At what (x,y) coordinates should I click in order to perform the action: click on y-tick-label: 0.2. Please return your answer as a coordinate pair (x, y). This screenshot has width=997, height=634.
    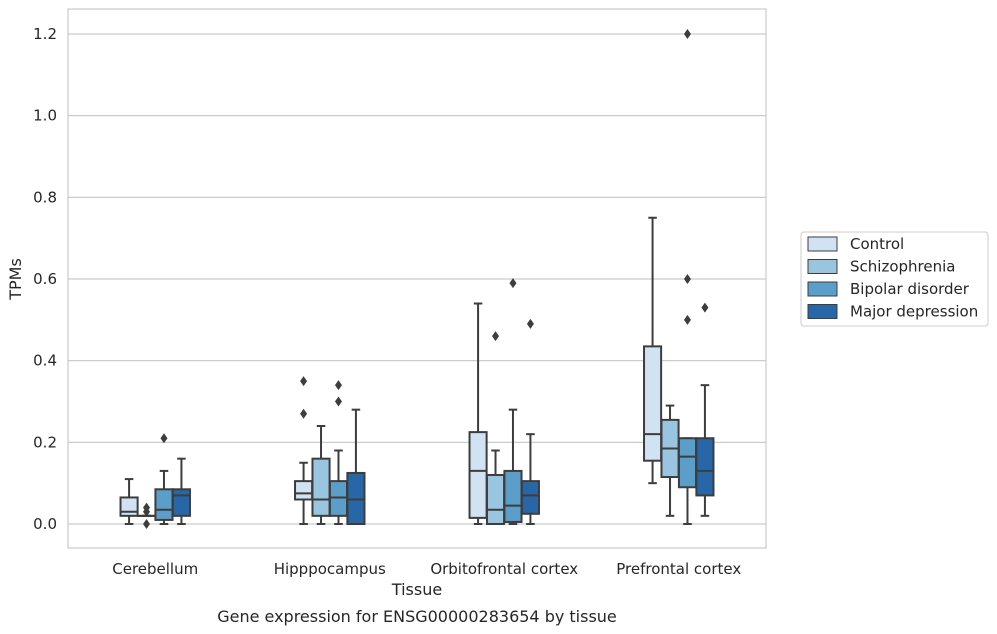
    Looking at the image, I should click on (45, 442).